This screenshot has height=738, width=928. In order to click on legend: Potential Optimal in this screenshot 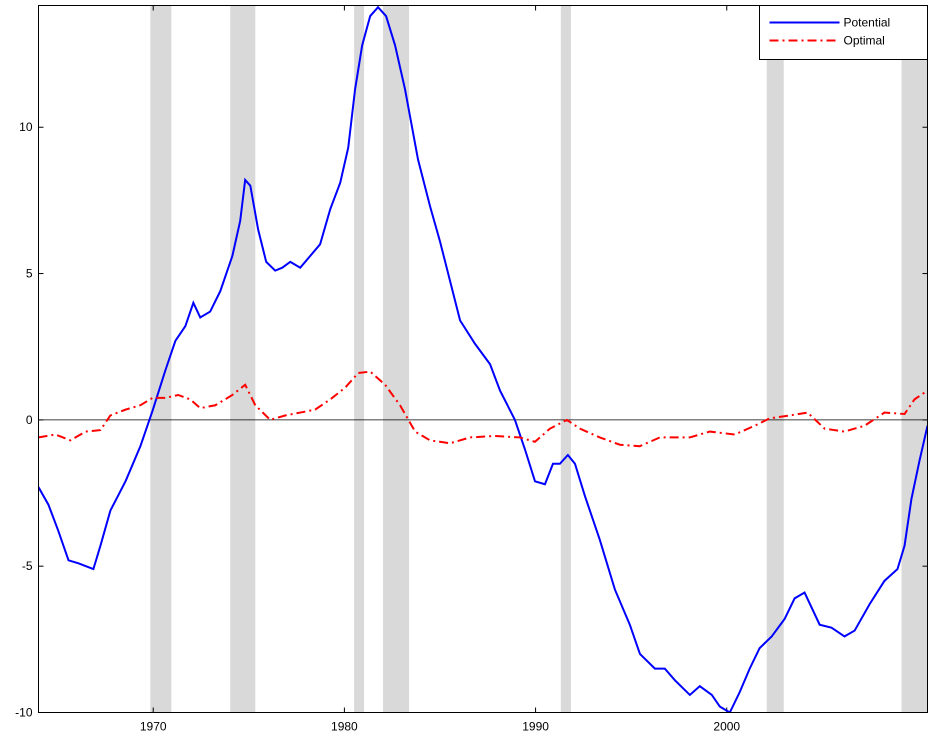, I will do `click(843, 32)`.